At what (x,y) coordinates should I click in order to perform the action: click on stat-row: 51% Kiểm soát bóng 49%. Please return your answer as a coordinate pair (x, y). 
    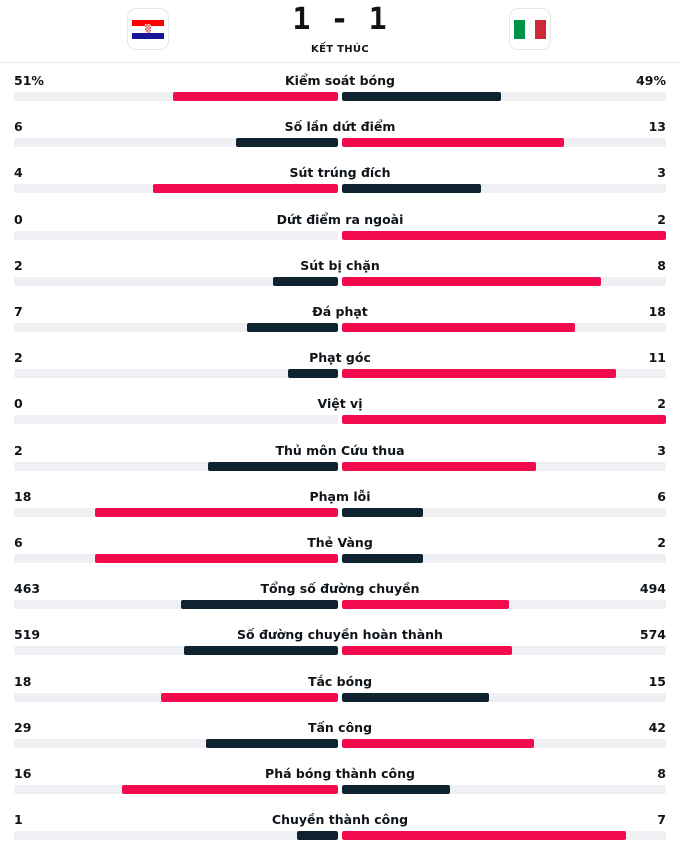
    Looking at the image, I should click on (340, 87).